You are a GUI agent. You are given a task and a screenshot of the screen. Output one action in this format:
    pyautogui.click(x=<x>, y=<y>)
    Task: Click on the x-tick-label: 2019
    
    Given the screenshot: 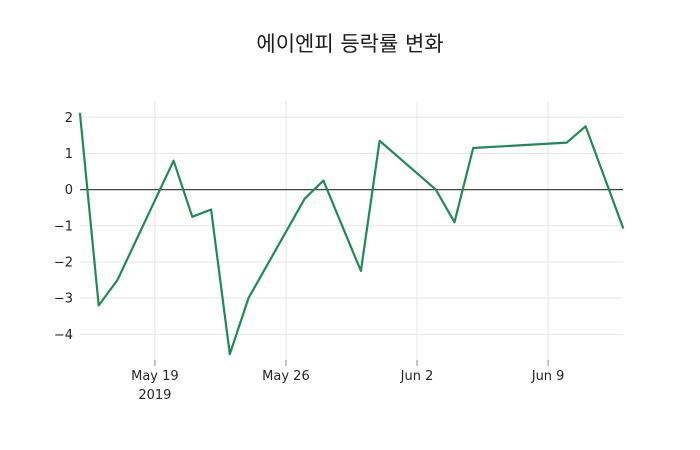 What is the action you would take?
    pyautogui.click(x=154, y=395)
    